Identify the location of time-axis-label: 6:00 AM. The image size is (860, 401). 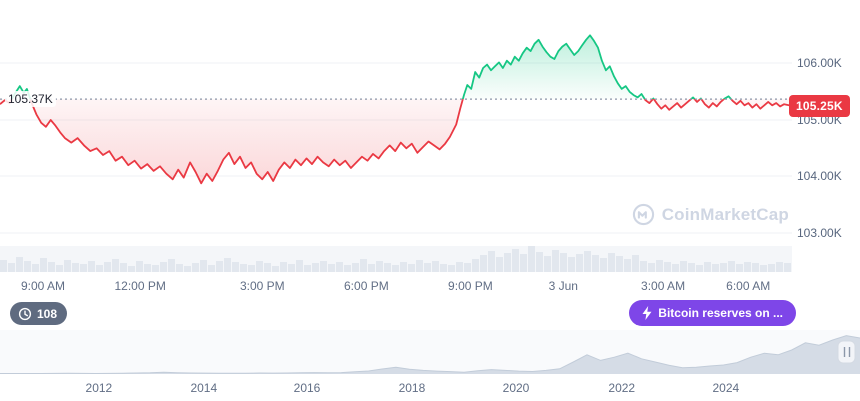
(748, 286).